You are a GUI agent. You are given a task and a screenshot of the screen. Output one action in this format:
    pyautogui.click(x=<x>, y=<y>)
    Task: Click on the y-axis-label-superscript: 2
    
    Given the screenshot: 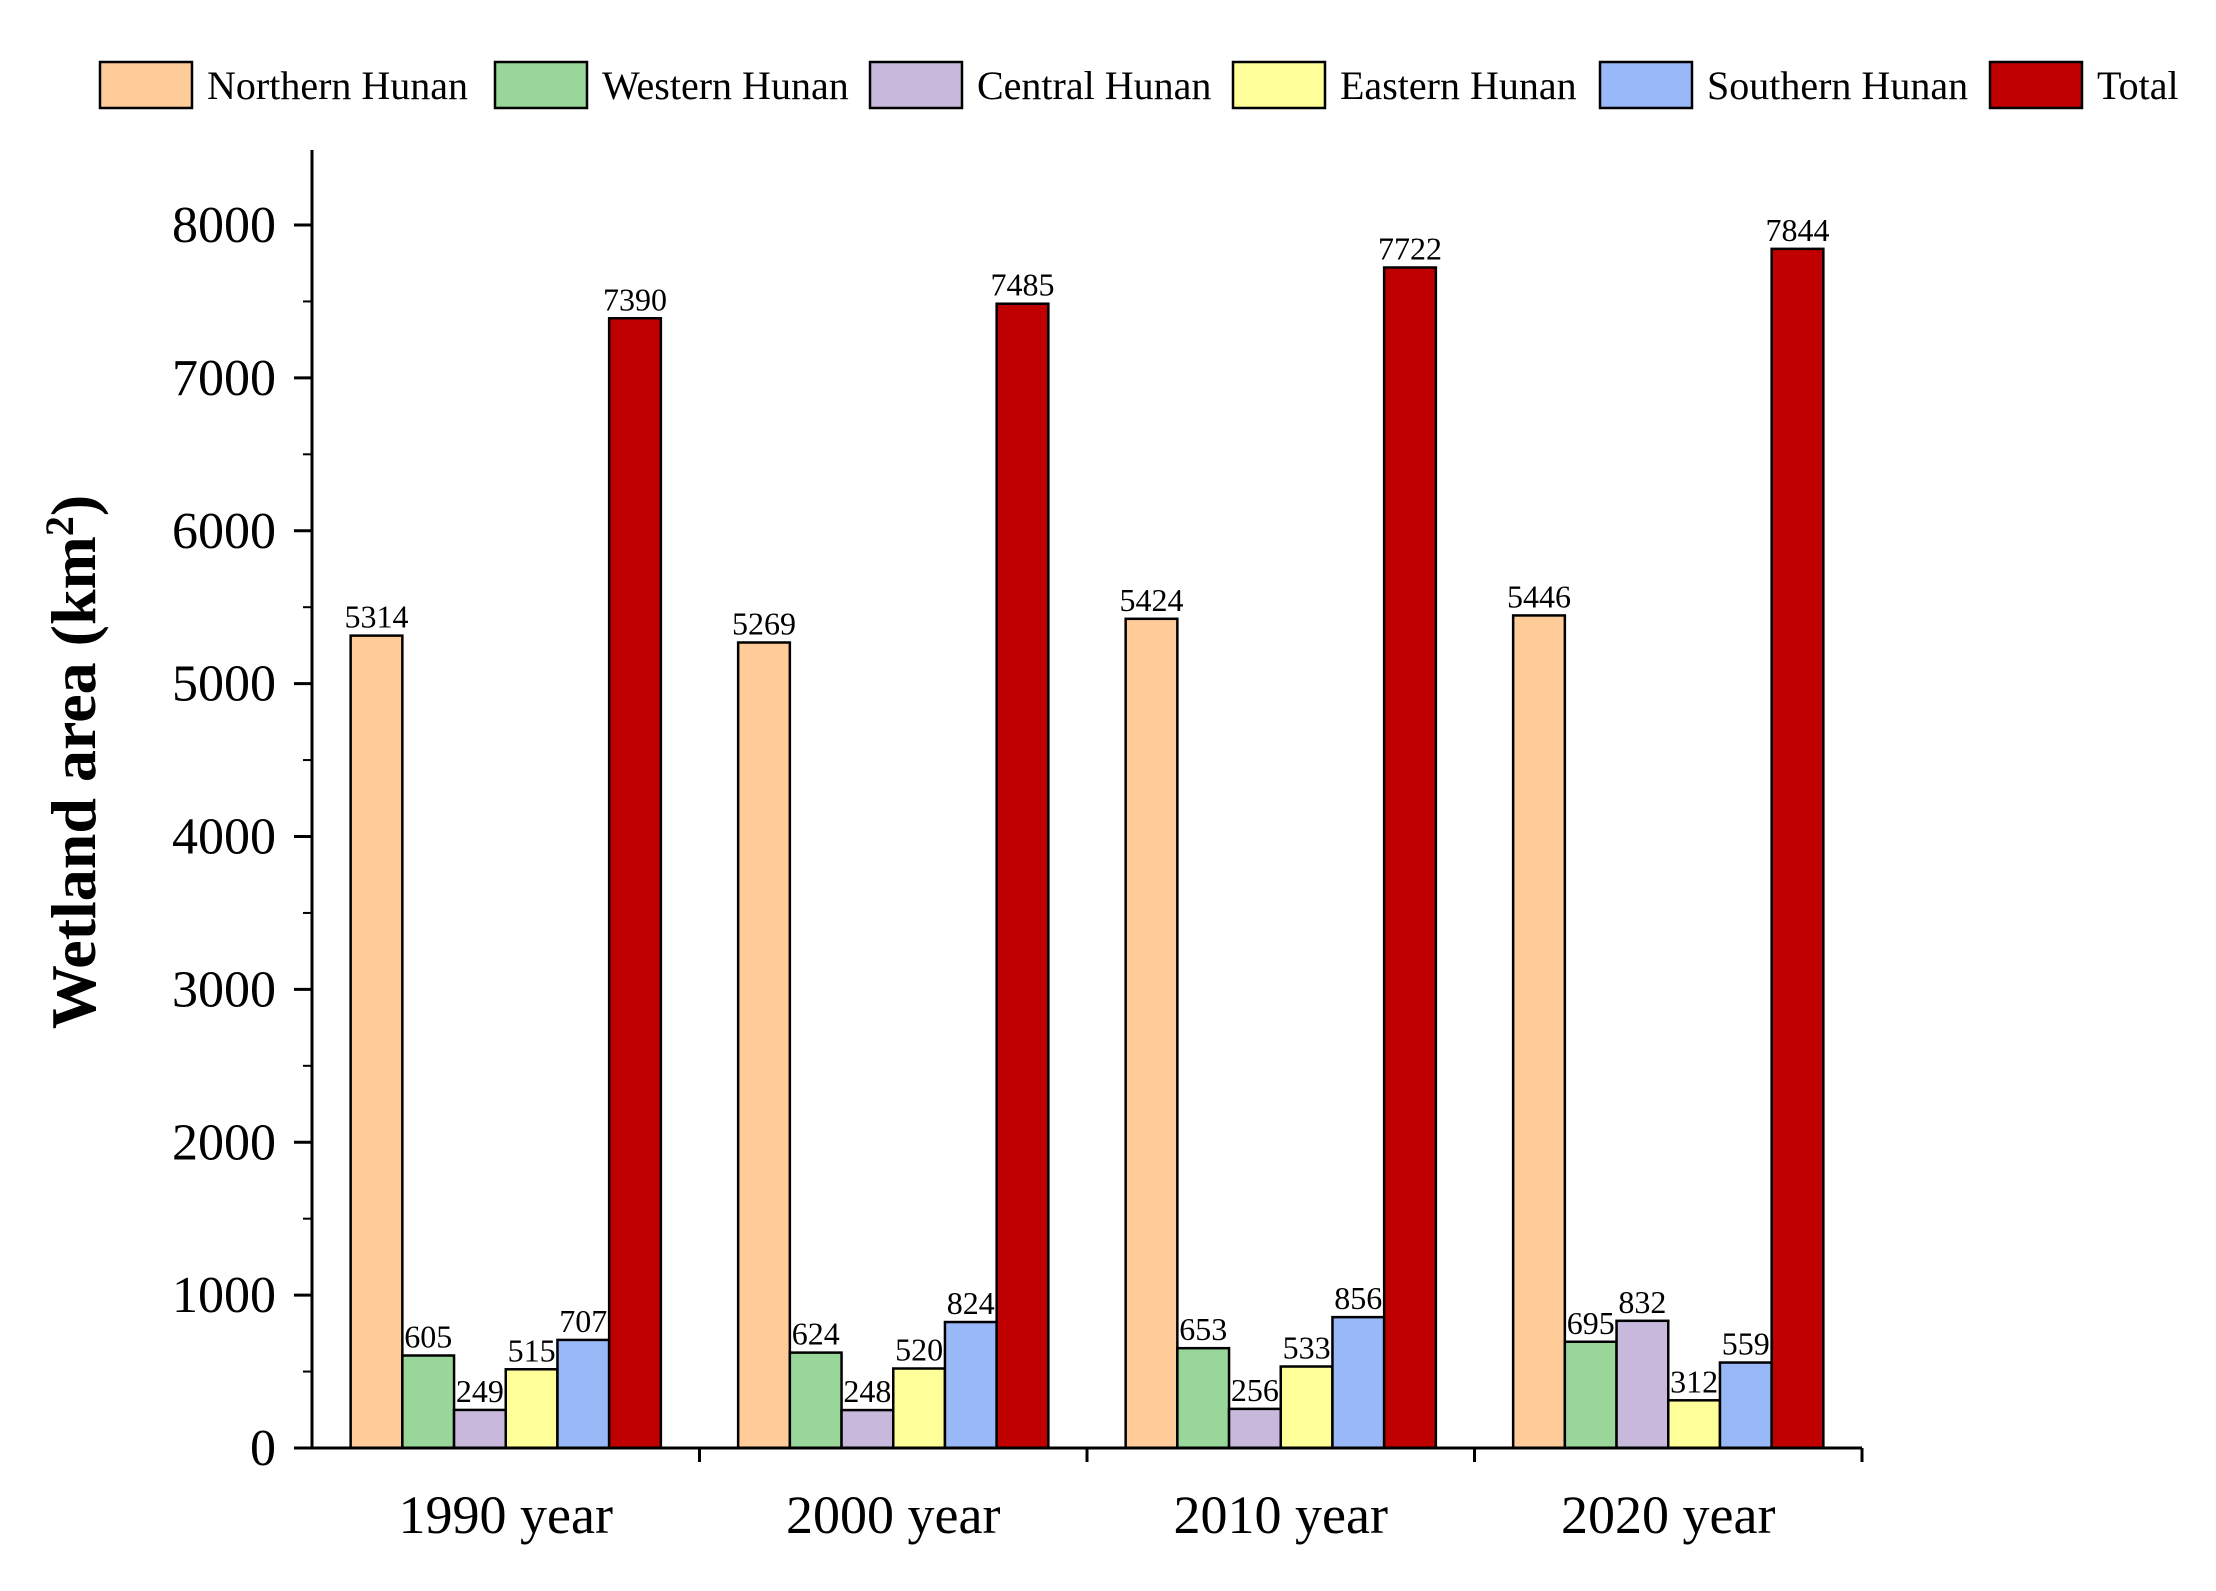 What is the action you would take?
    pyautogui.click(x=59, y=526)
    